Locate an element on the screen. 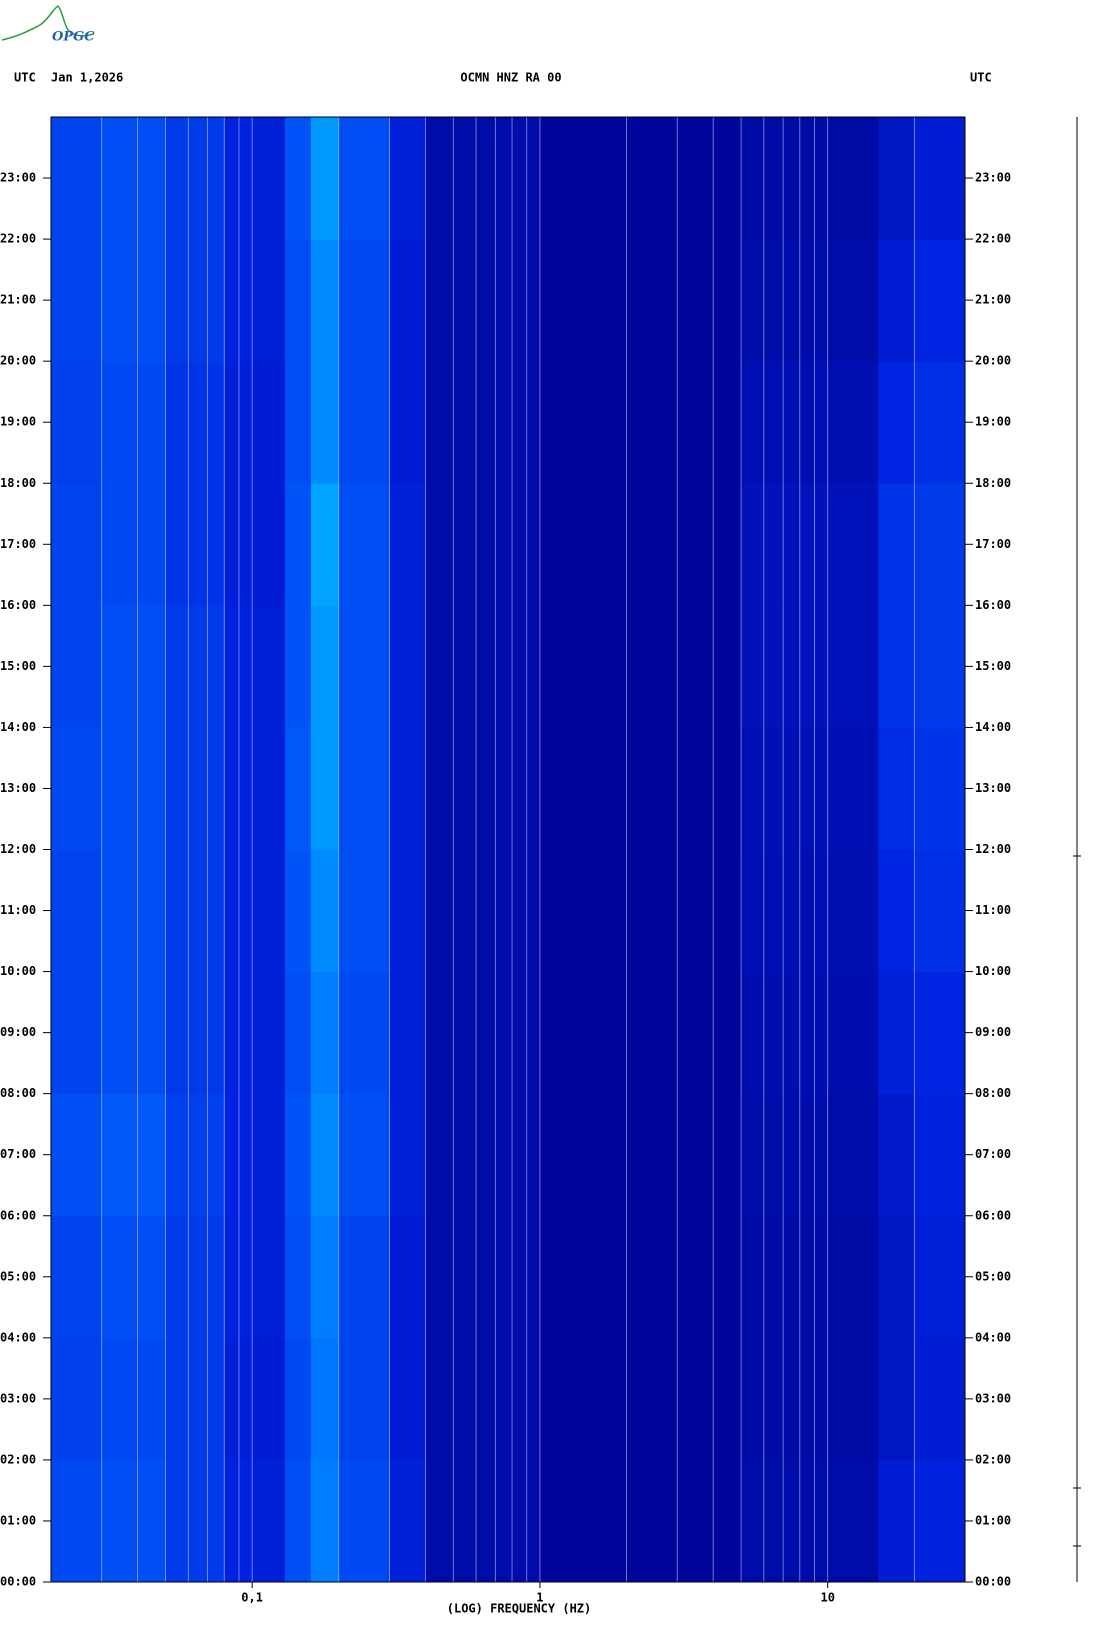  y-tick-label: 14:00 is located at coordinates (18, 727).